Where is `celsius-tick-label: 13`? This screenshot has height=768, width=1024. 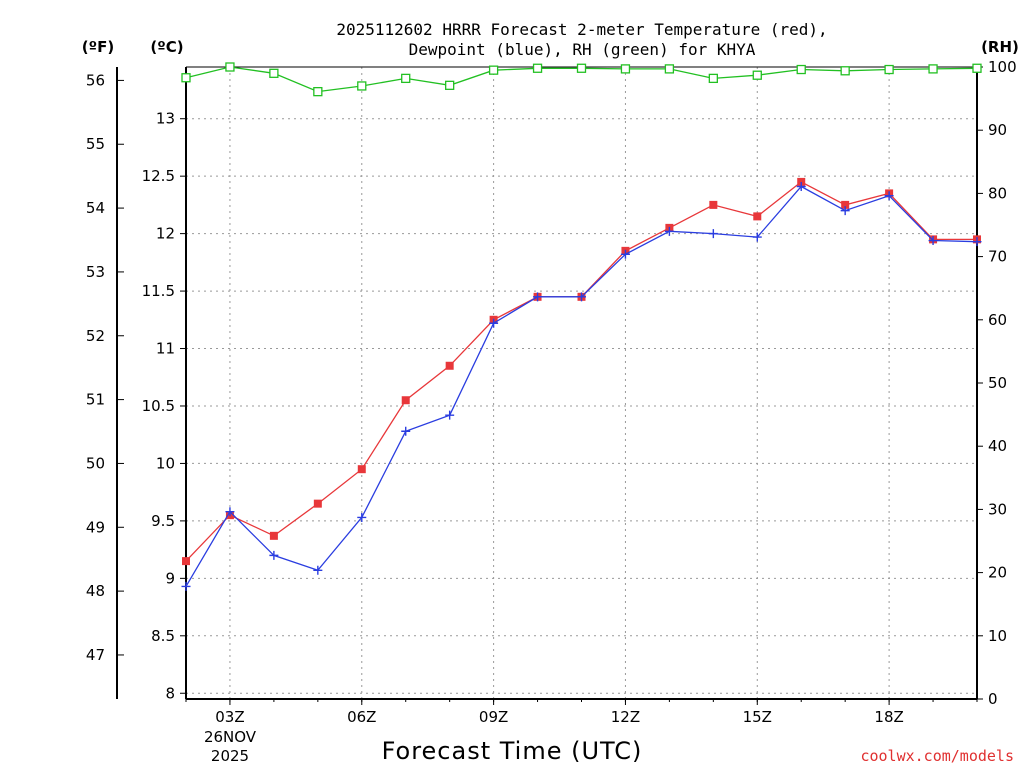 celsius-tick-label: 13 is located at coordinates (165, 119).